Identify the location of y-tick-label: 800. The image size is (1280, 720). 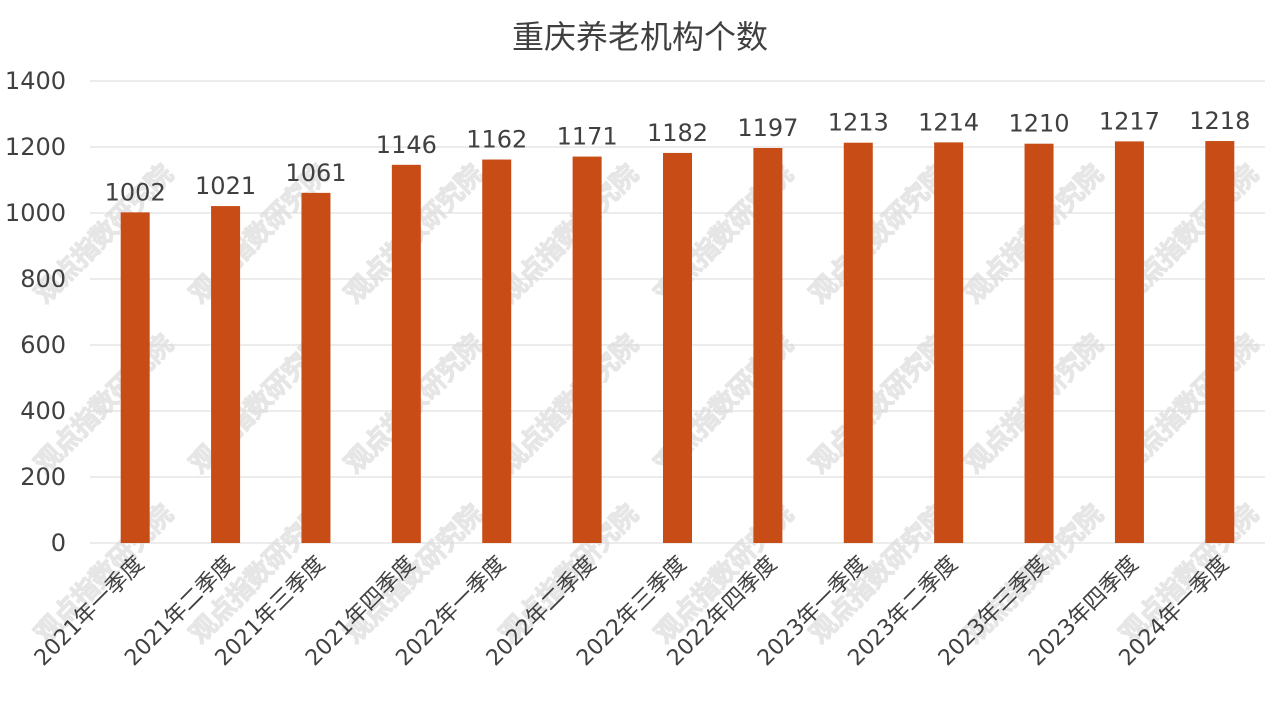
(43, 279).